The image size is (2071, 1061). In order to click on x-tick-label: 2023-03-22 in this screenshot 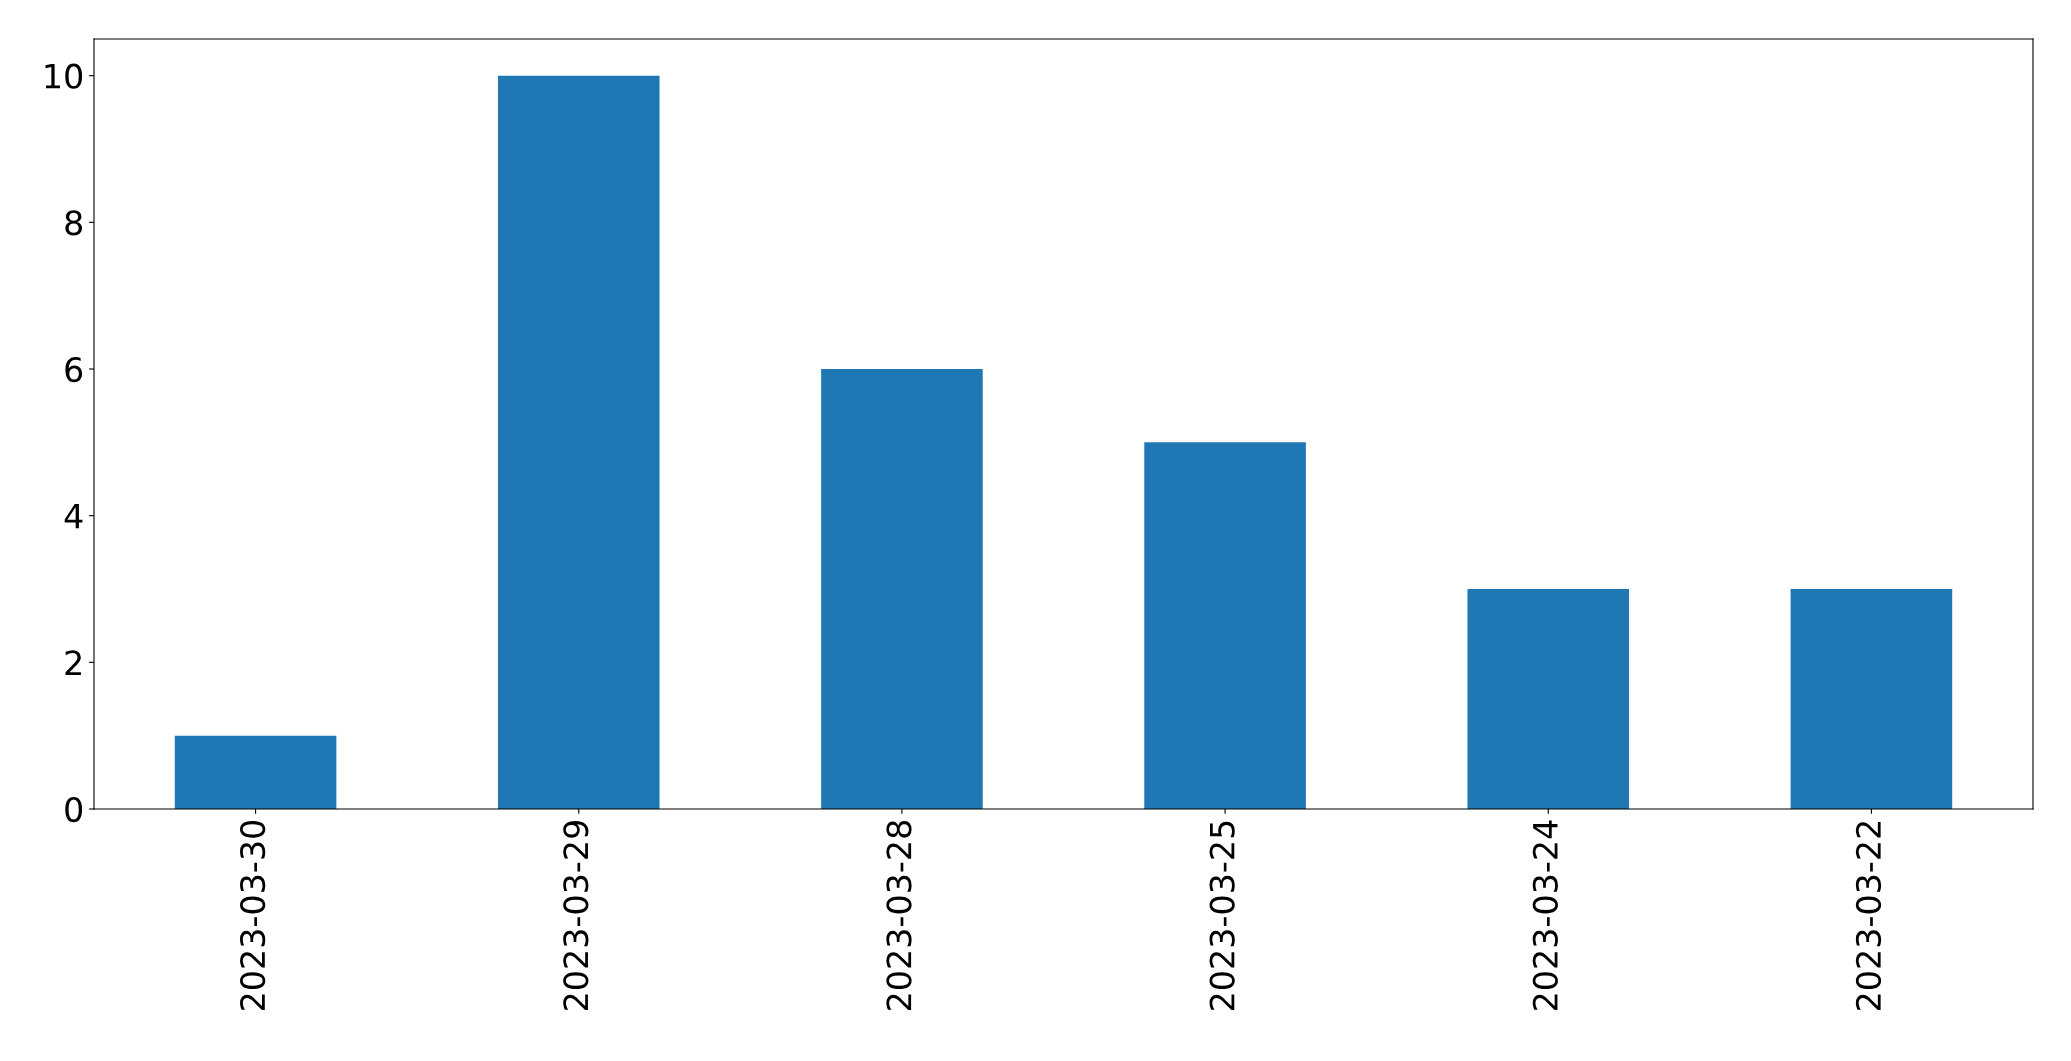, I will do `click(1868, 916)`.